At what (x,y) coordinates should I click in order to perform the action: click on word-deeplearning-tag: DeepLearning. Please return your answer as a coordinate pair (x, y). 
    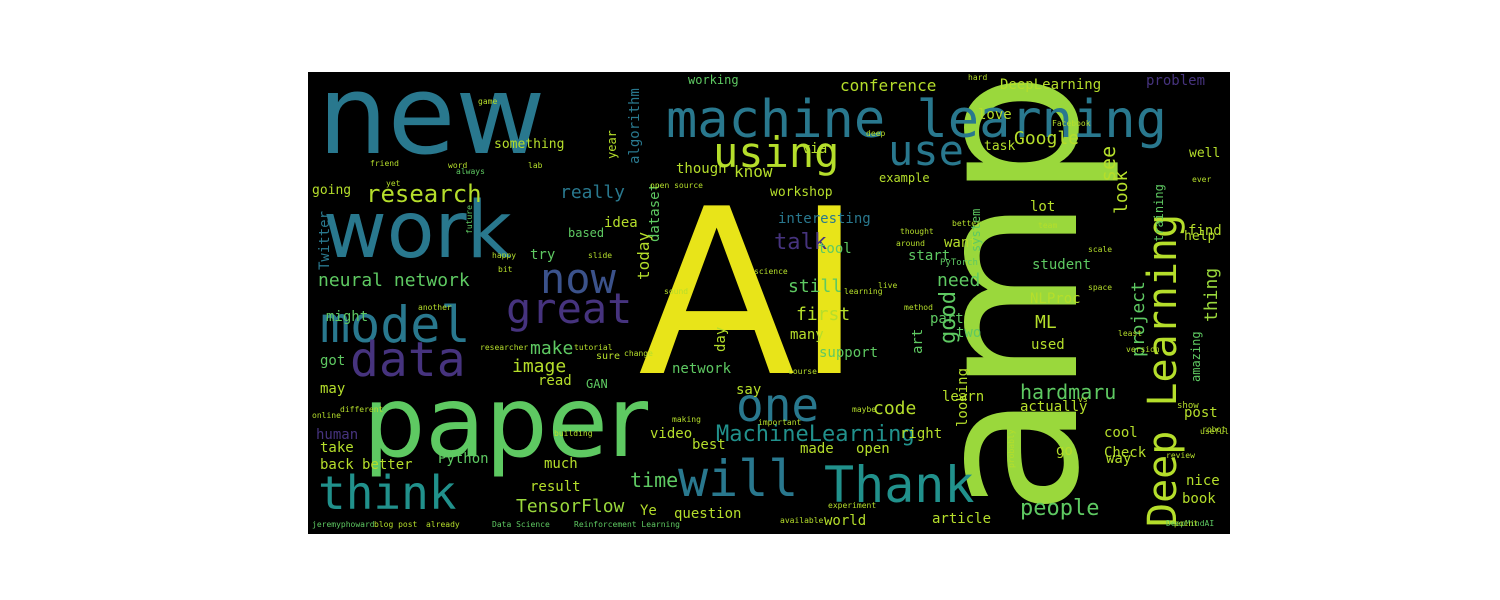
    Looking at the image, I should click on (1051, 85).